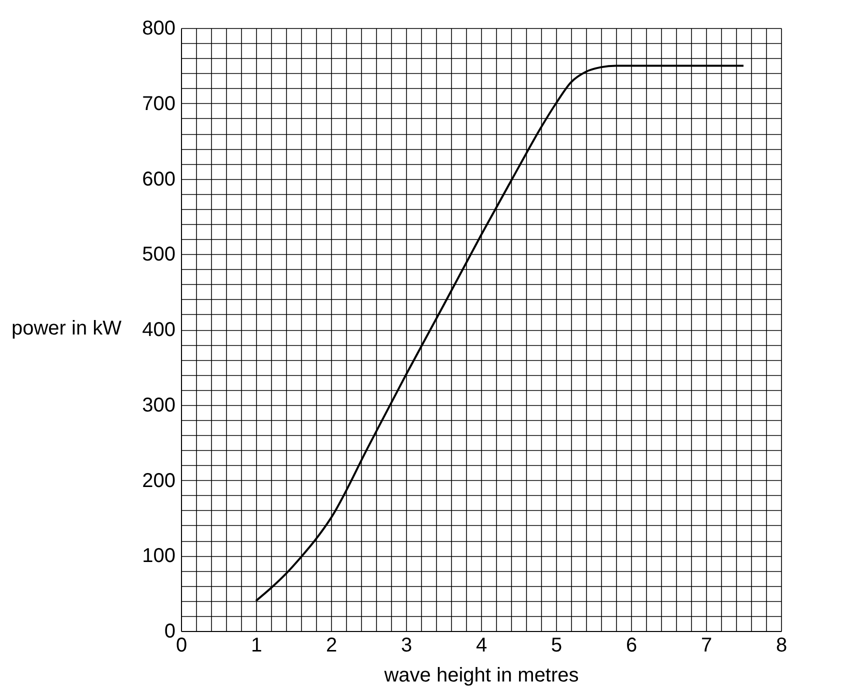 This screenshot has height=697, width=857. Describe the element at coordinates (632, 645) in the screenshot. I see `x-tick-label: 6` at that location.